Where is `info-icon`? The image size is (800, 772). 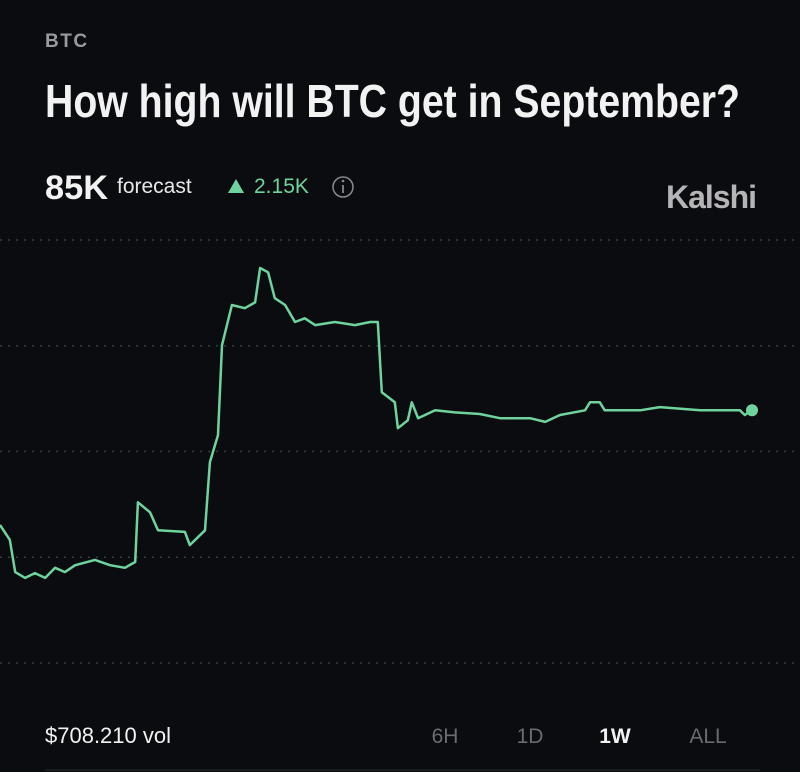 info-icon is located at coordinates (343, 187).